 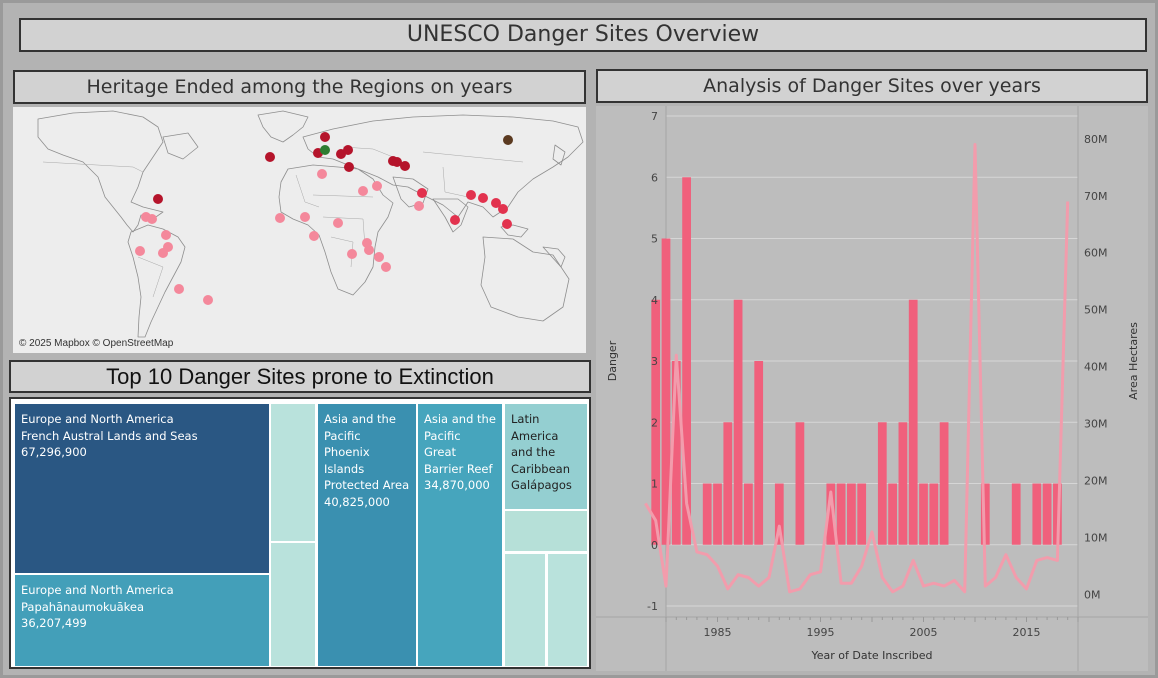 What do you see at coordinates (1096, 481) in the screenshot?
I see `y2-tick-label: 20M` at bounding box center [1096, 481].